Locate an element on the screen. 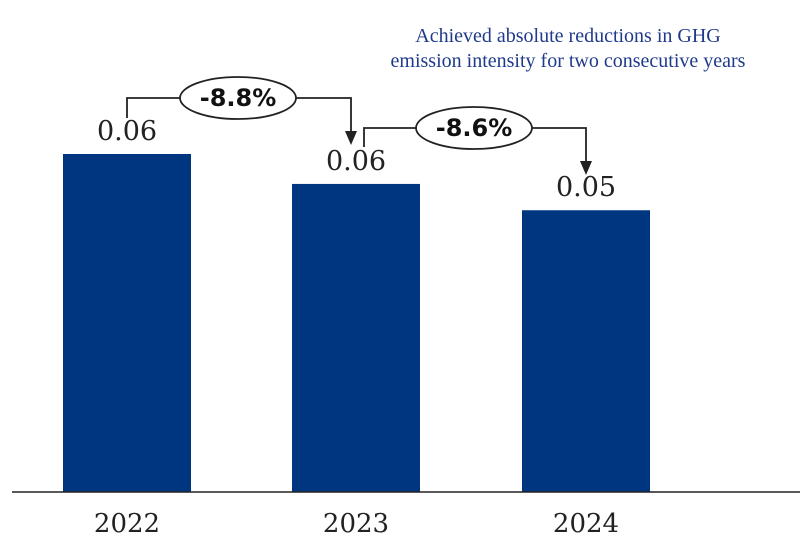  x-tick-group: 2022 2023 2024 is located at coordinates (356, 524).